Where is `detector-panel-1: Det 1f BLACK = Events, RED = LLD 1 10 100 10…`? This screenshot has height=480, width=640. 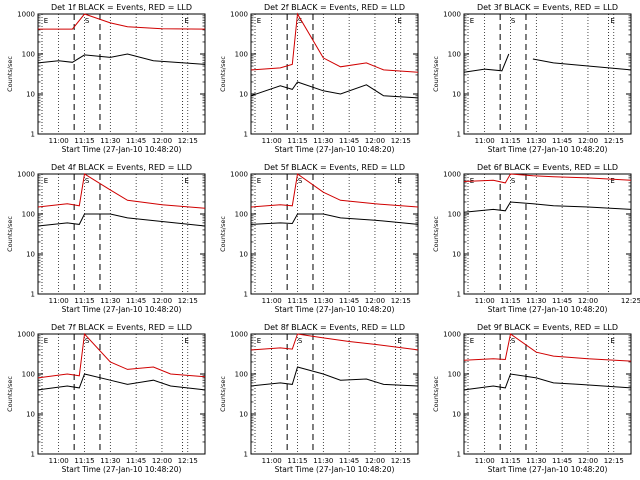
detector-panel-1: Det 1f BLACK = Events, RED = LLD 1 10 100 10… is located at coordinates (106, 80).